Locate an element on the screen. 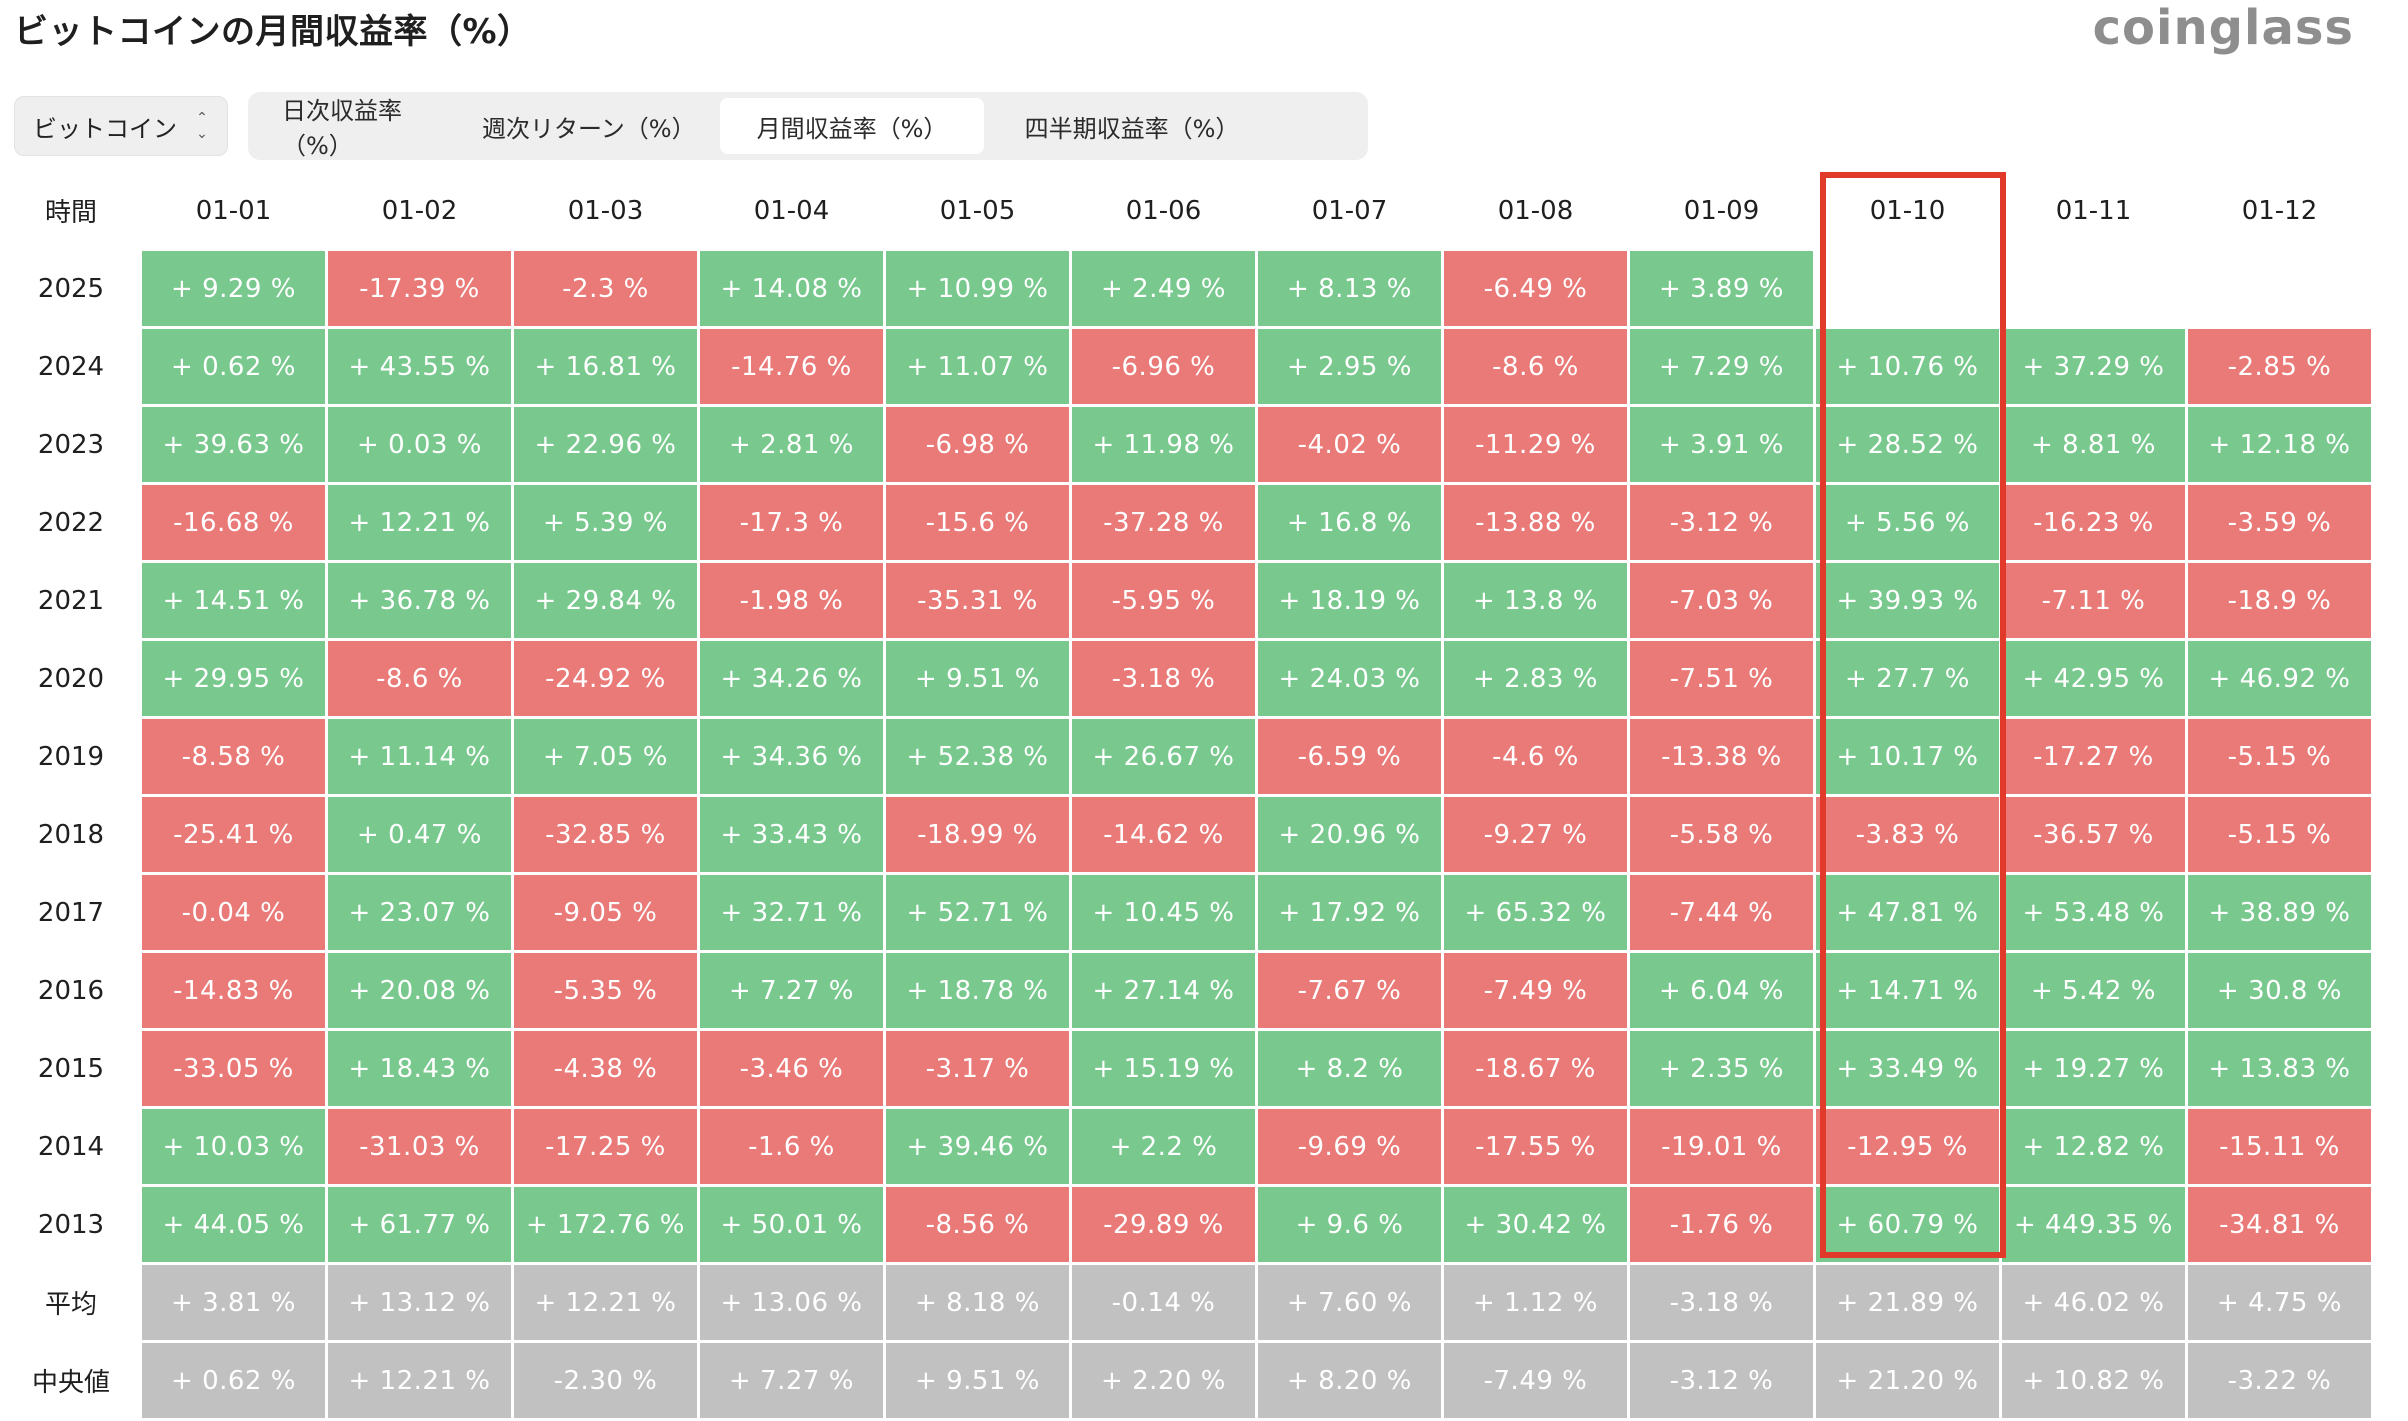  row-label: 2020 is located at coordinates (71, 678).